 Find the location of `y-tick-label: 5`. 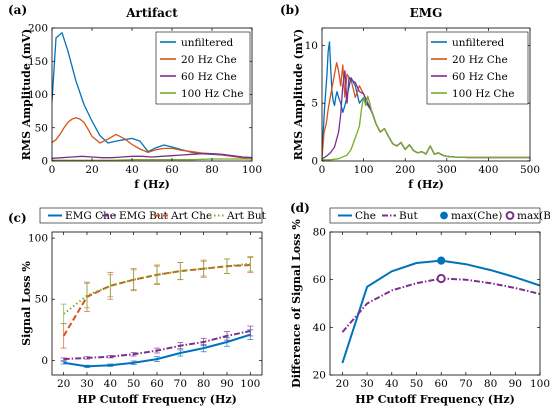

y-tick-label: 5 is located at coordinates (314, 104).